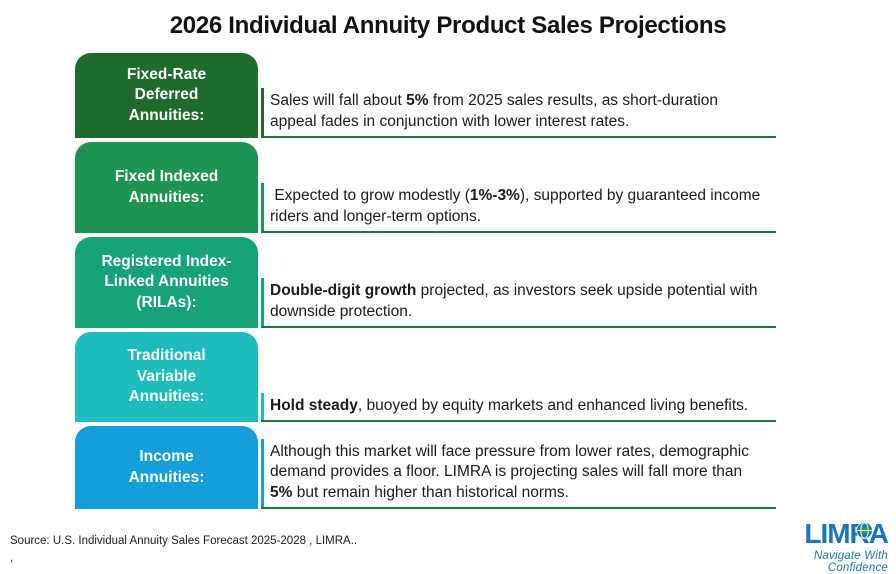 The image size is (896, 574). I want to click on limra-logo: LIMRA Navigate With Confidence, so click(824, 546).